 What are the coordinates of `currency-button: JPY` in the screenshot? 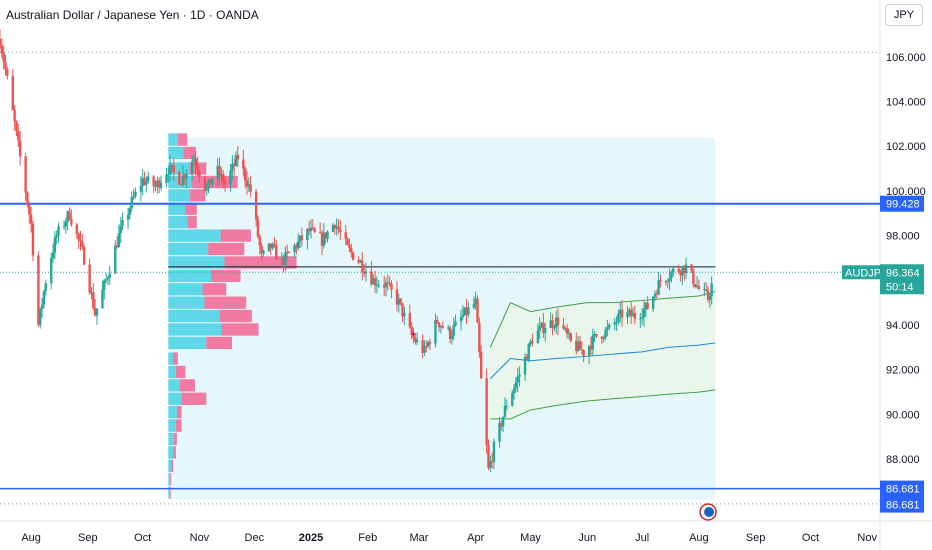 It's located at (904, 15).